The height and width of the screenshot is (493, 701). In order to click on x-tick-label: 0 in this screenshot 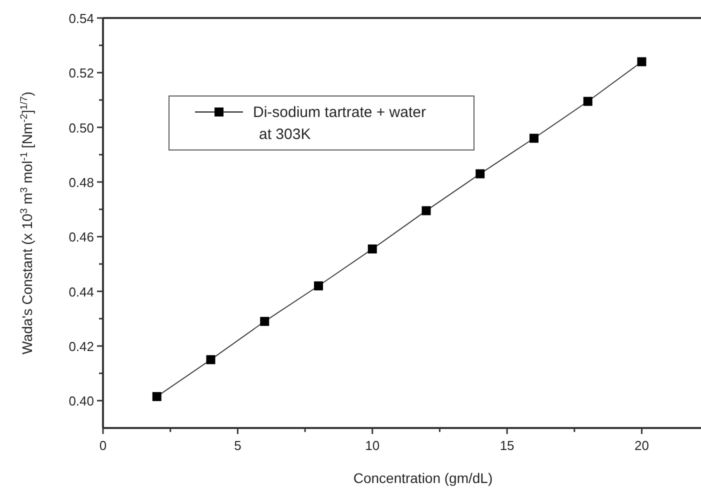, I will do `click(103, 445)`.